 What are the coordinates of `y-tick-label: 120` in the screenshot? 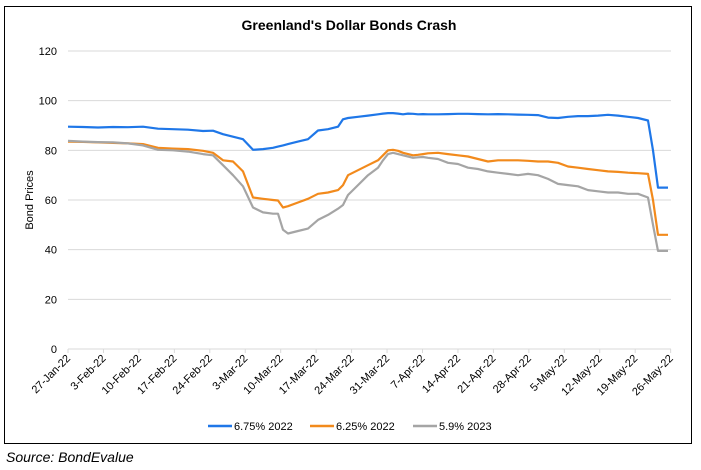 It's located at (48, 52).